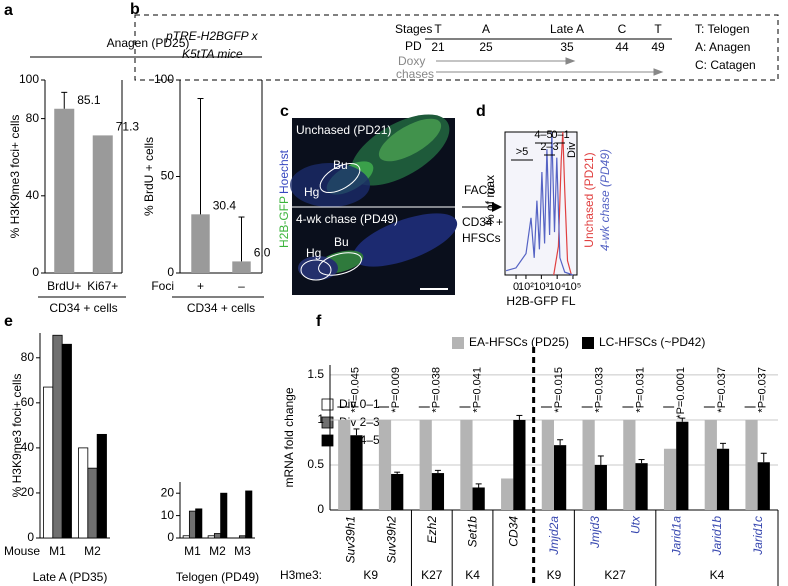  What do you see at coordinates (311, 192) in the screenshot?
I see `region-label: Hg` at bounding box center [311, 192].